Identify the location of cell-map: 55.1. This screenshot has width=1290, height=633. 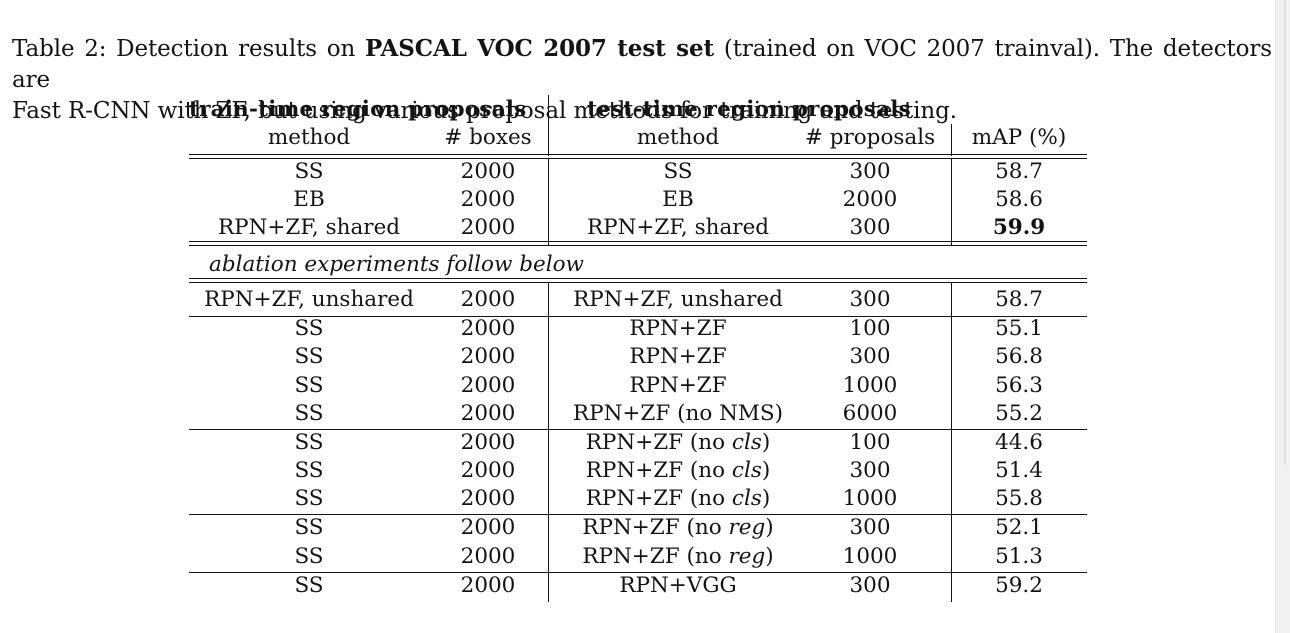
(1019, 328).